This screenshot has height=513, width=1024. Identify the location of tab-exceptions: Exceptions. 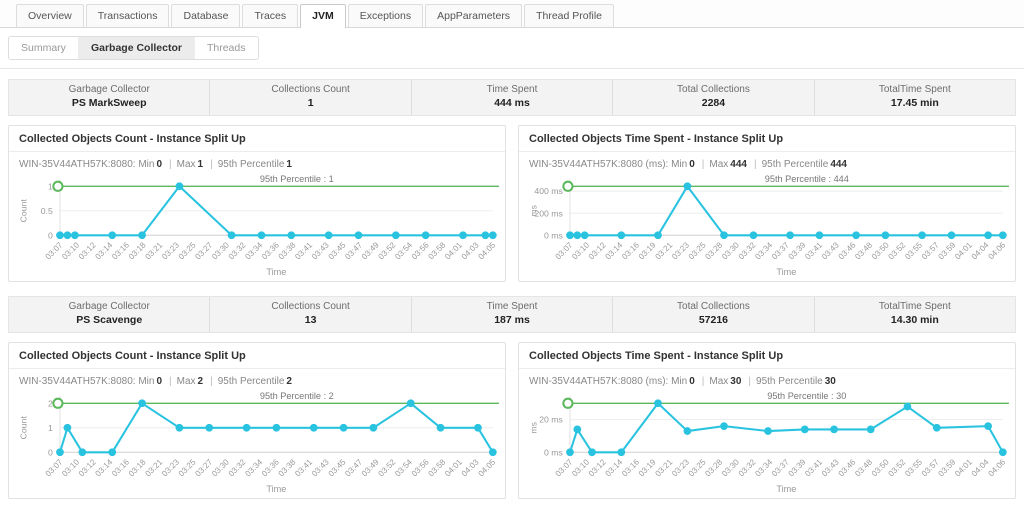
(385, 15).